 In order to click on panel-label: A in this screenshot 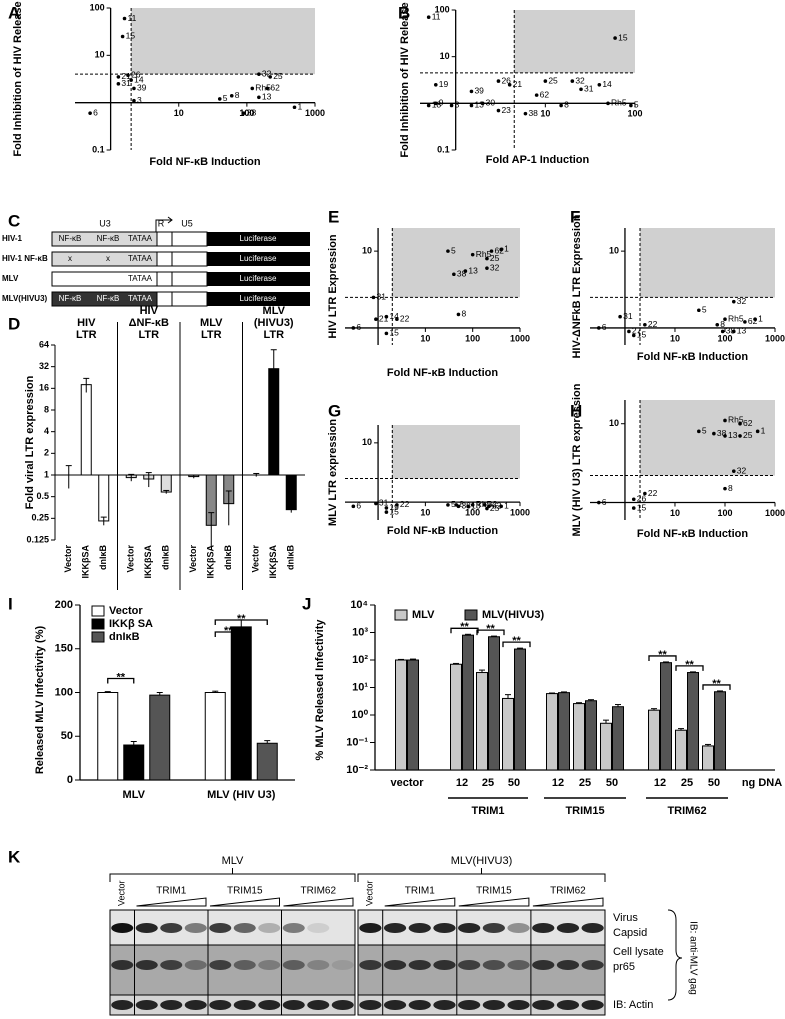, I will do `click(14, 12)`.